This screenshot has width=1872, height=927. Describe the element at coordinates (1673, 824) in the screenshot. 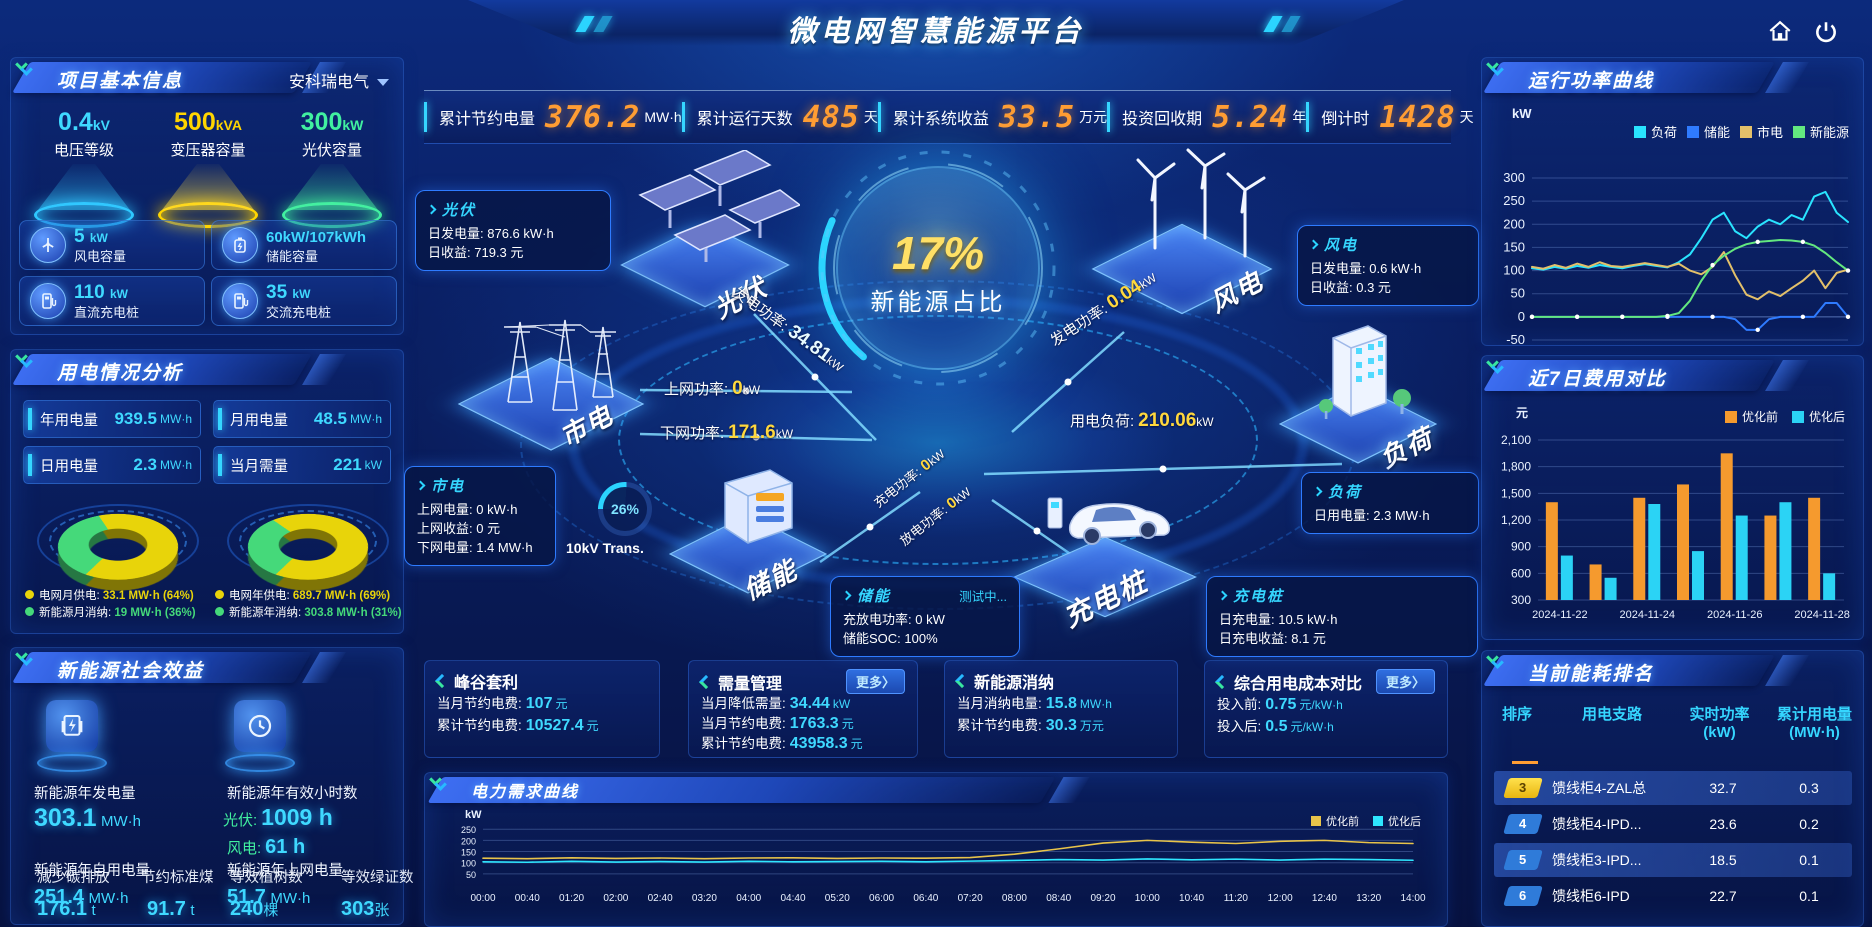

I see `ranking-row: 4 馈线柜4-IPD... 23.6 0.2` at that location.